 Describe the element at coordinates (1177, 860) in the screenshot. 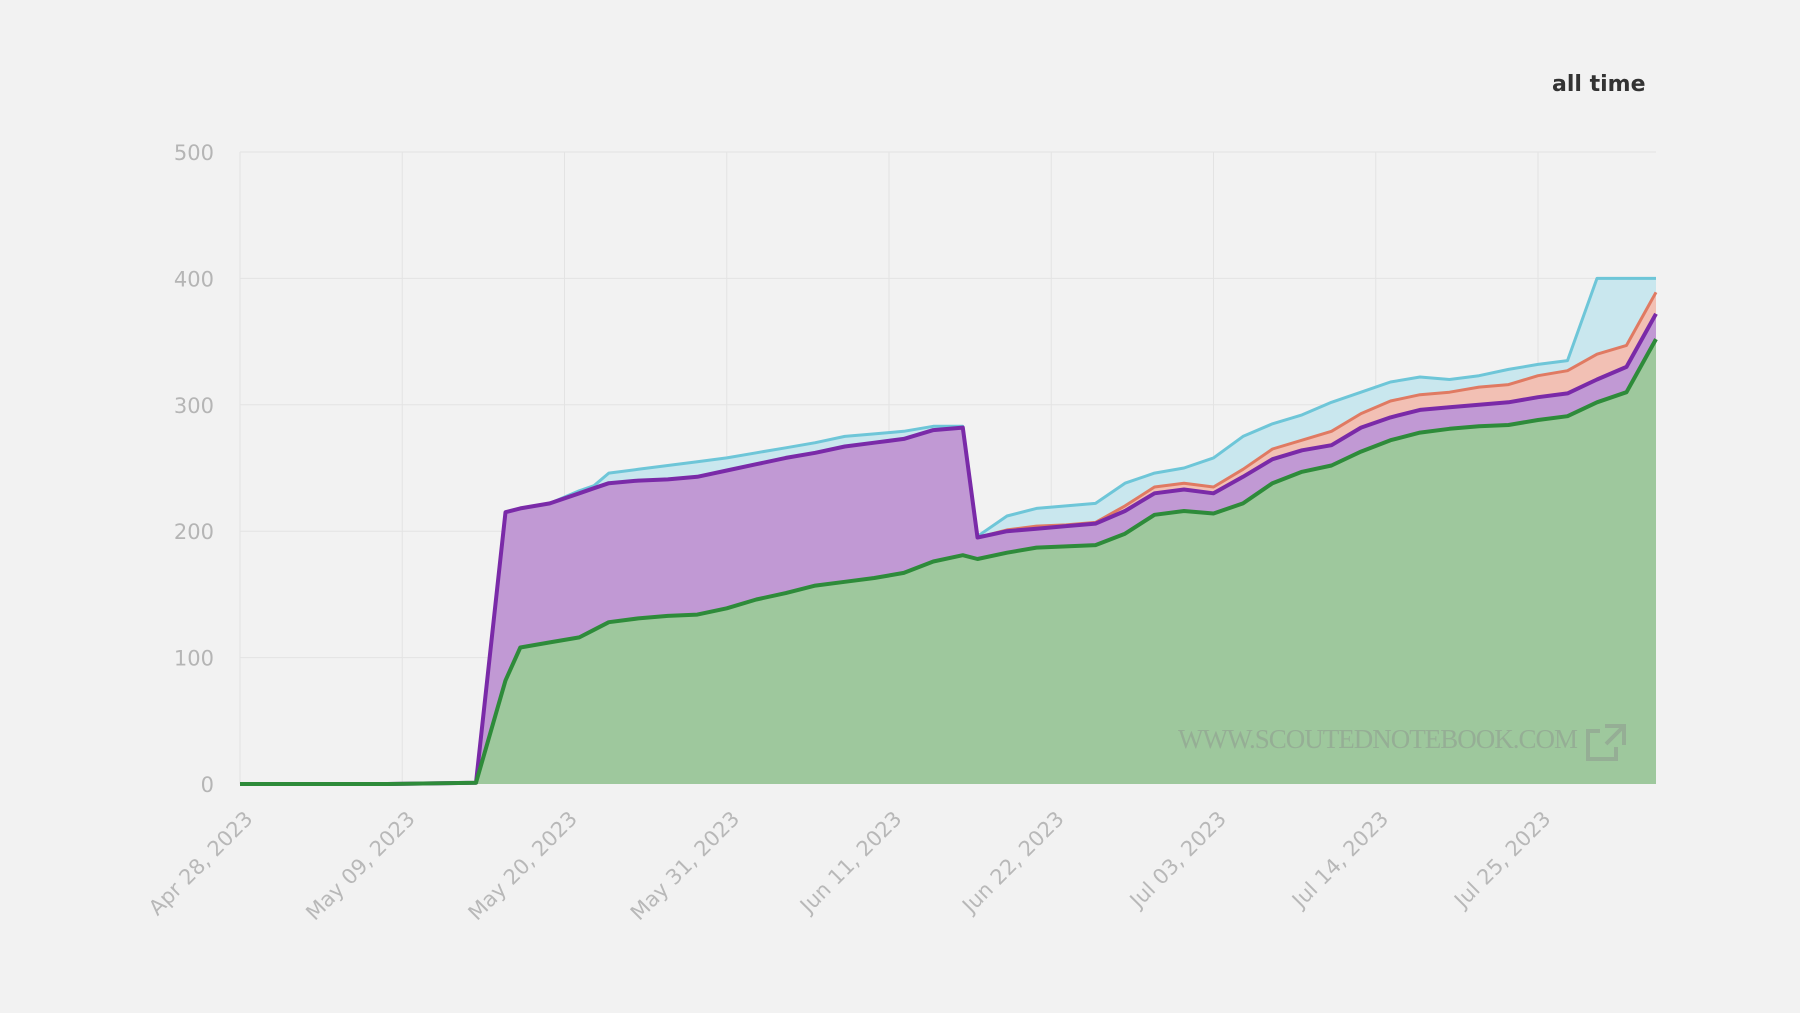

I see `x-tick-label: Jul 03, 2023` at that location.